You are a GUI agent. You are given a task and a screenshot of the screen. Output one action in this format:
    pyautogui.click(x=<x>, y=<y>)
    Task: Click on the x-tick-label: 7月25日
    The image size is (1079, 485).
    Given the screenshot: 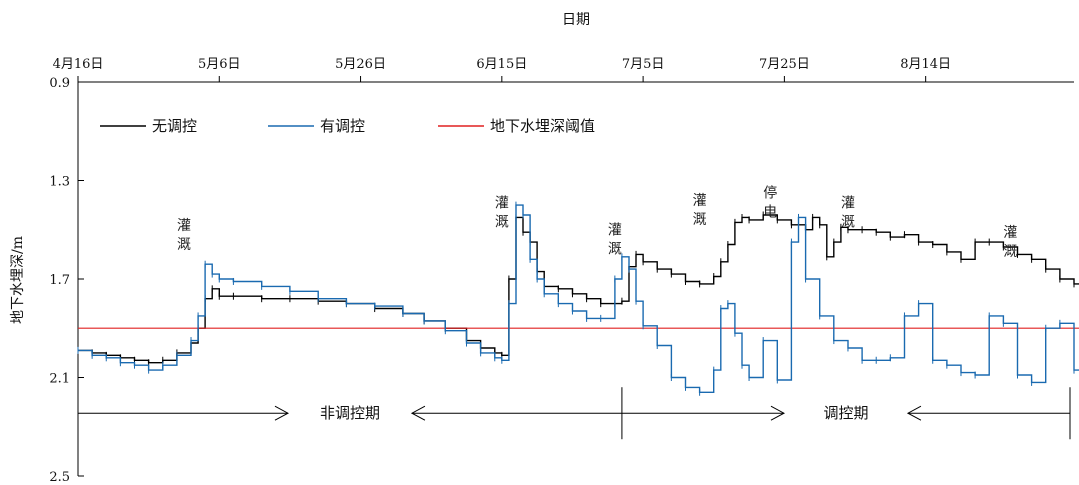 What is the action you would take?
    pyautogui.click(x=784, y=64)
    